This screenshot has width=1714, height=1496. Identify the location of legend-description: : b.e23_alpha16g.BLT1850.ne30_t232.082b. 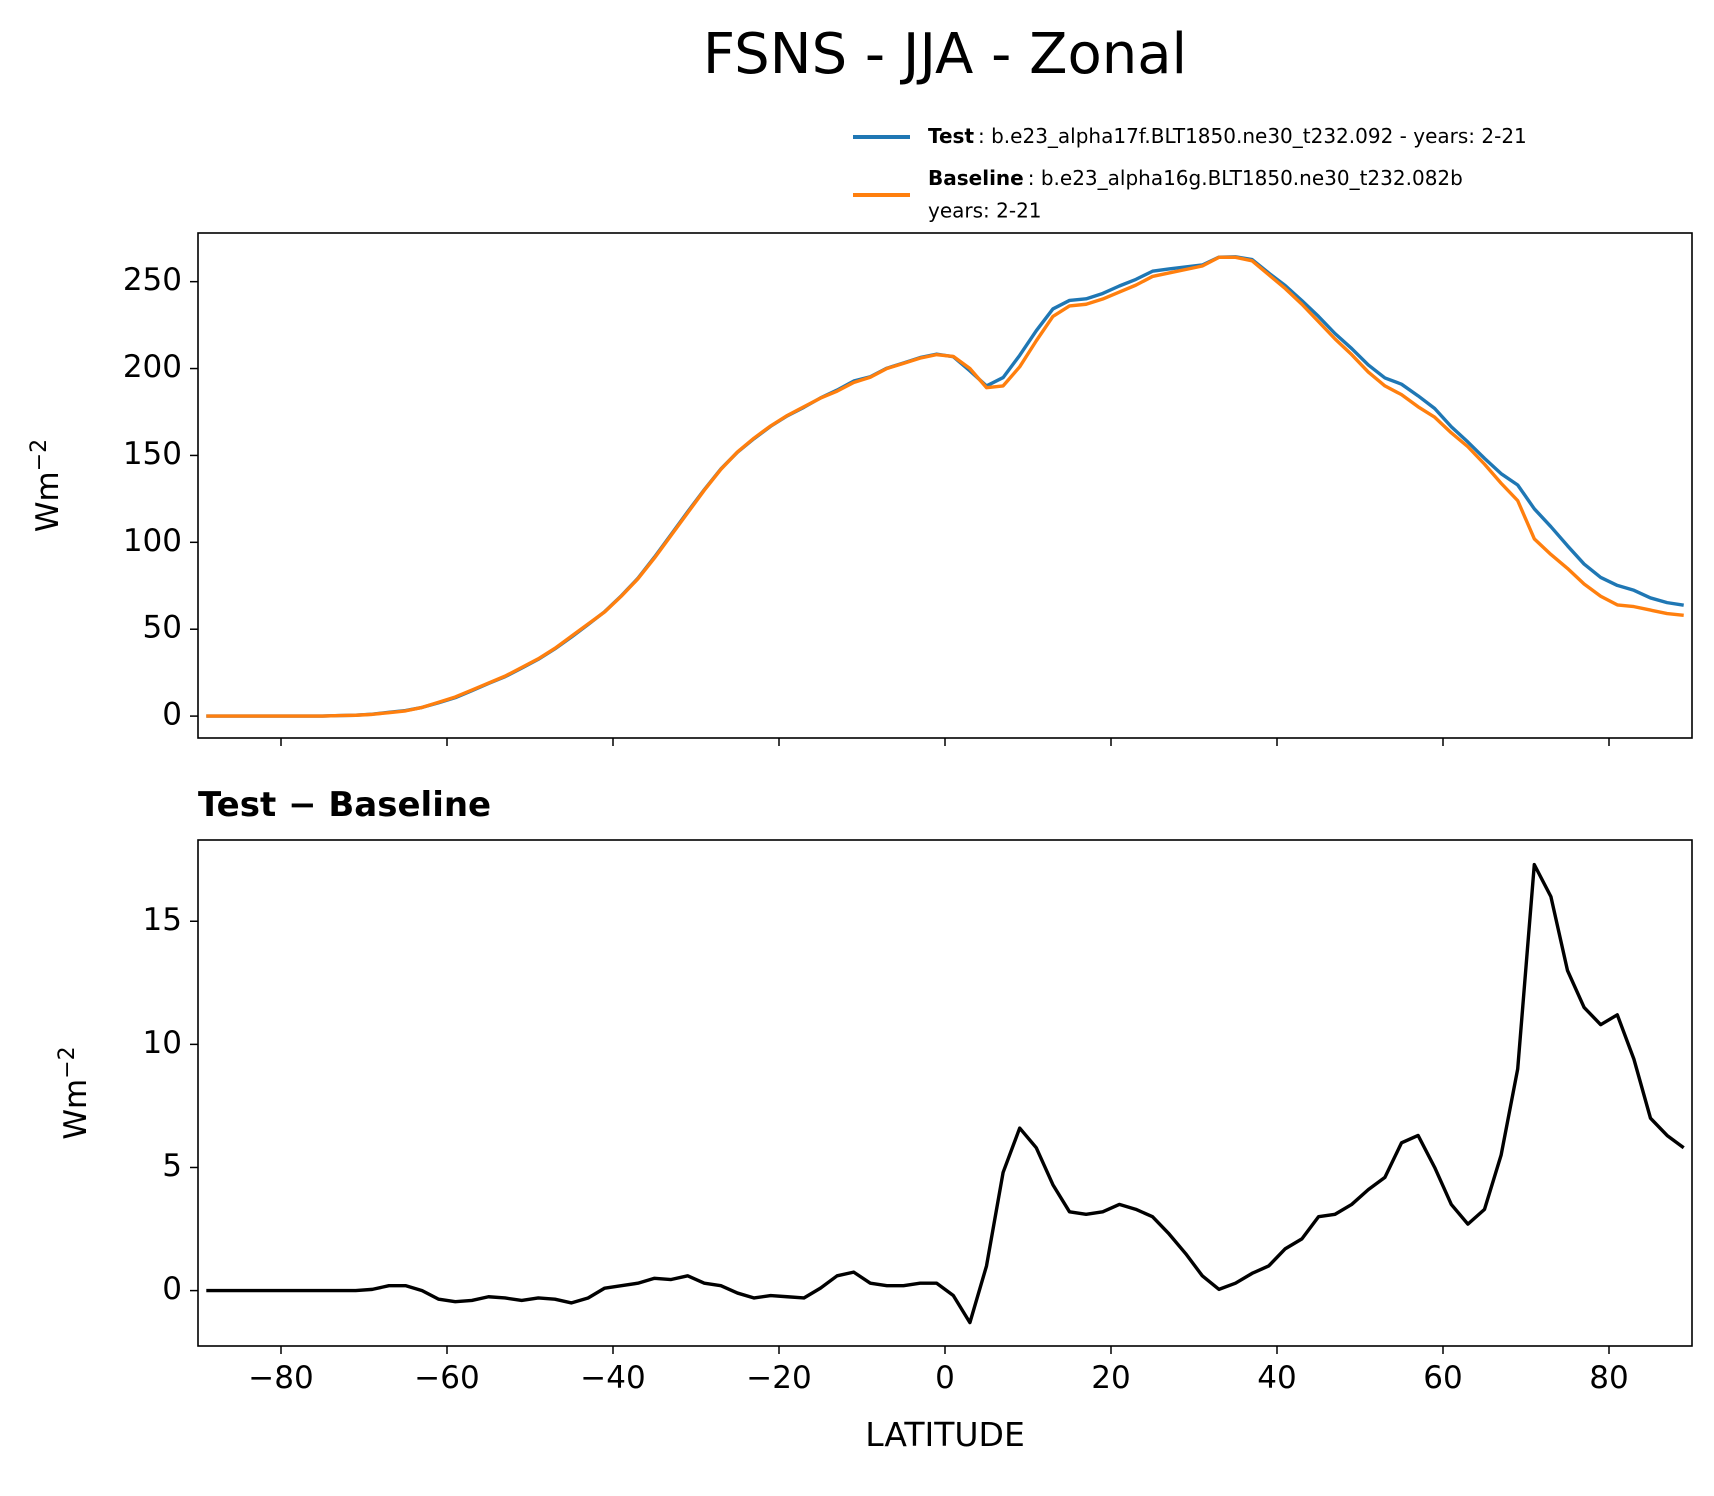
(1245, 178).